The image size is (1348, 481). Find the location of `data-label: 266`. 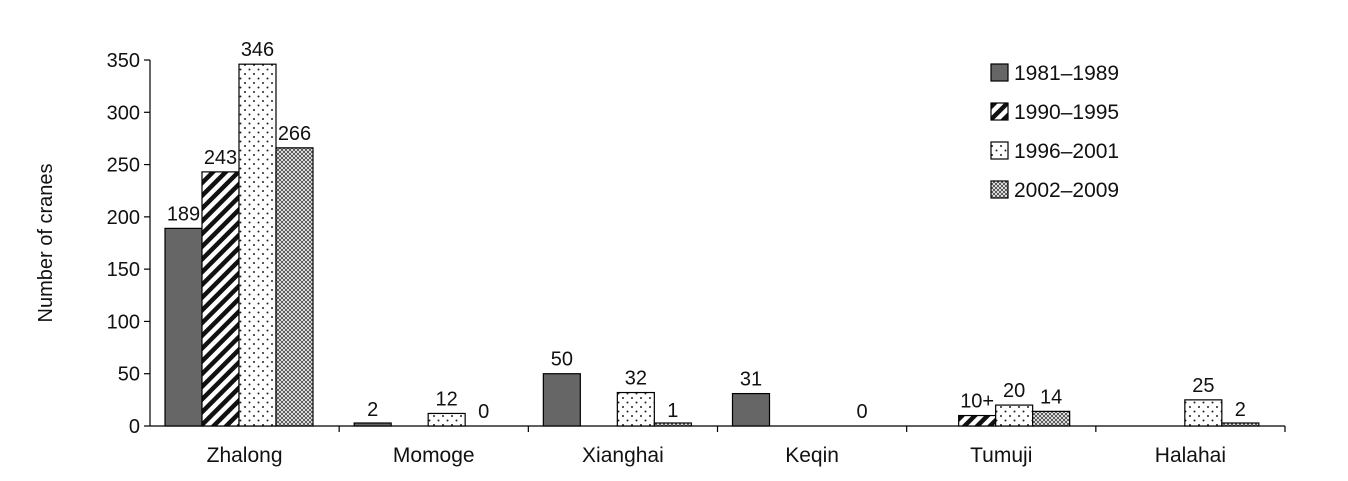

data-label: 266 is located at coordinates (294, 134).